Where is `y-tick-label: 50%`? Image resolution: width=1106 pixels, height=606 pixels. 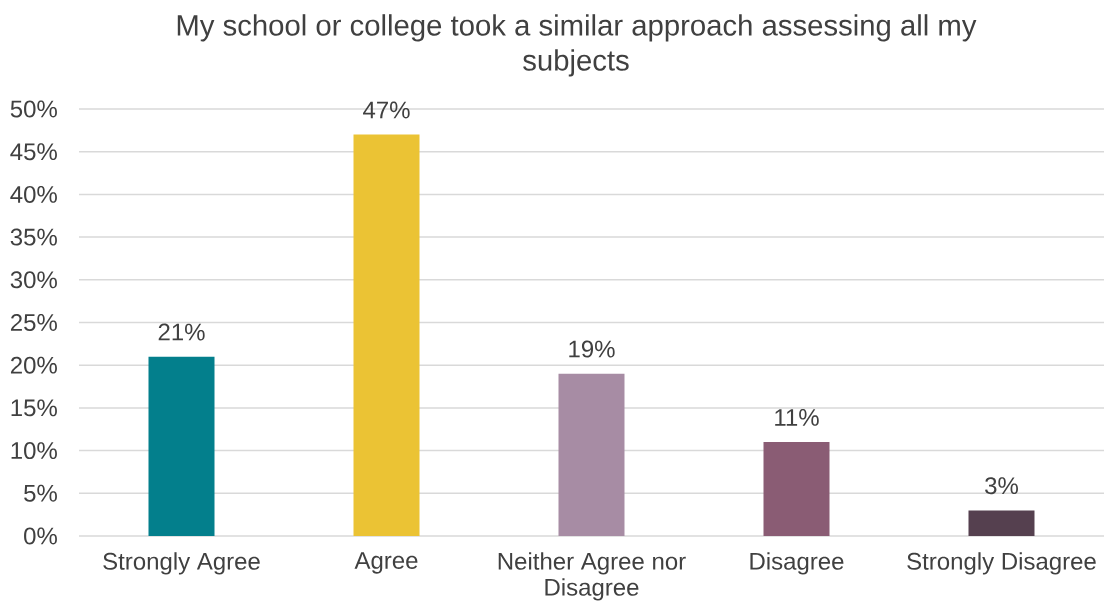
y-tick-label: 50% is located at coordinates (33, 109).